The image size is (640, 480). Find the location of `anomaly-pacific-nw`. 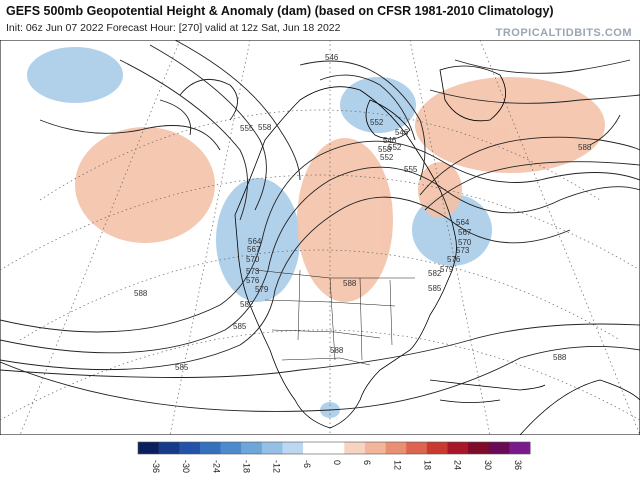

anomaly-pacific-nw is located at coordinates (258, 240).